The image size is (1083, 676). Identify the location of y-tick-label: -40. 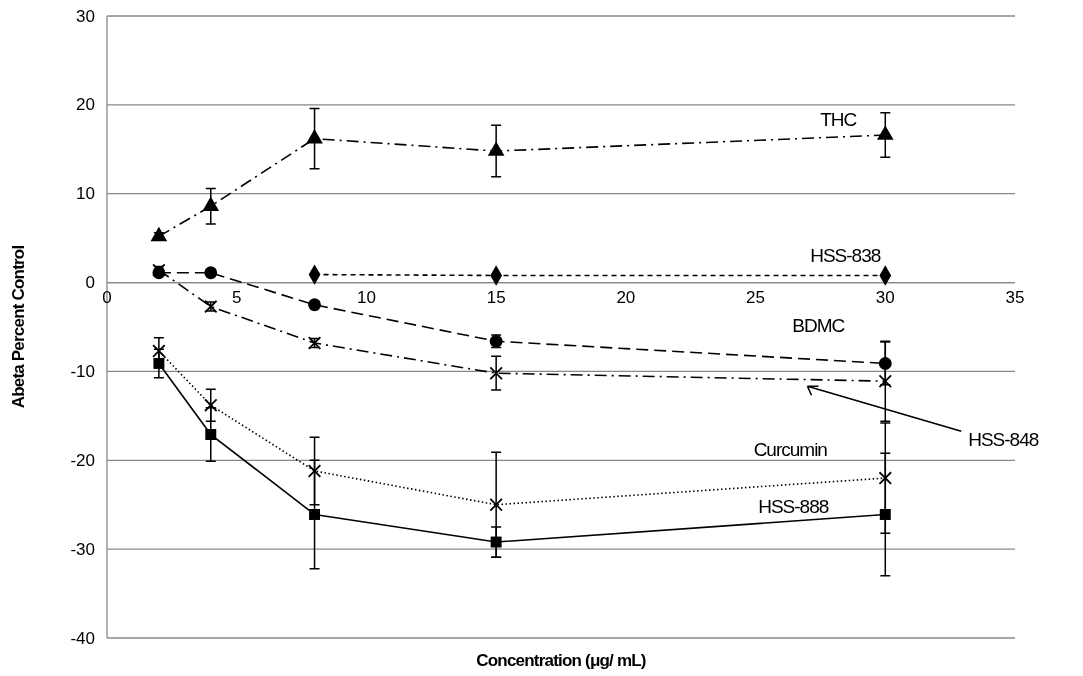
(82, 638).